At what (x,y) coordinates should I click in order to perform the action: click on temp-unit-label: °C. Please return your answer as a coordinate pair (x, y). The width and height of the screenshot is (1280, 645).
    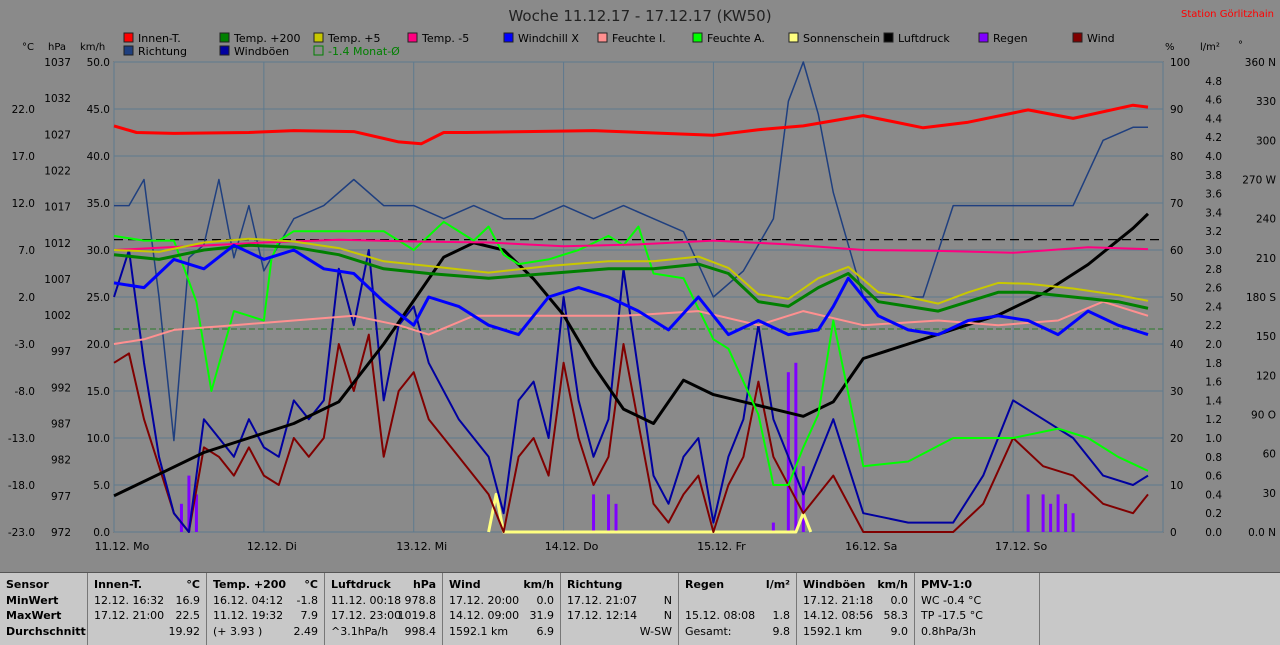
    Looking at the image, I should click on (28, 47).